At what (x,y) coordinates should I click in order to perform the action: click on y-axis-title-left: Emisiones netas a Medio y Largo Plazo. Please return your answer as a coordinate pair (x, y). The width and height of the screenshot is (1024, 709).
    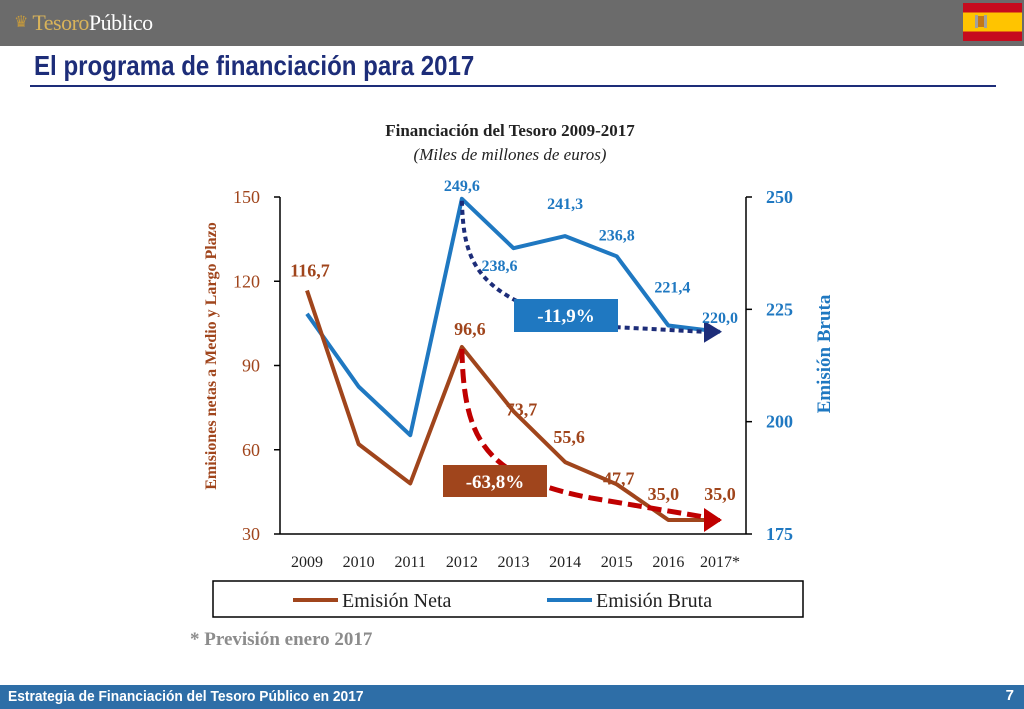
    Looking at the image, I should click on (211, 356).